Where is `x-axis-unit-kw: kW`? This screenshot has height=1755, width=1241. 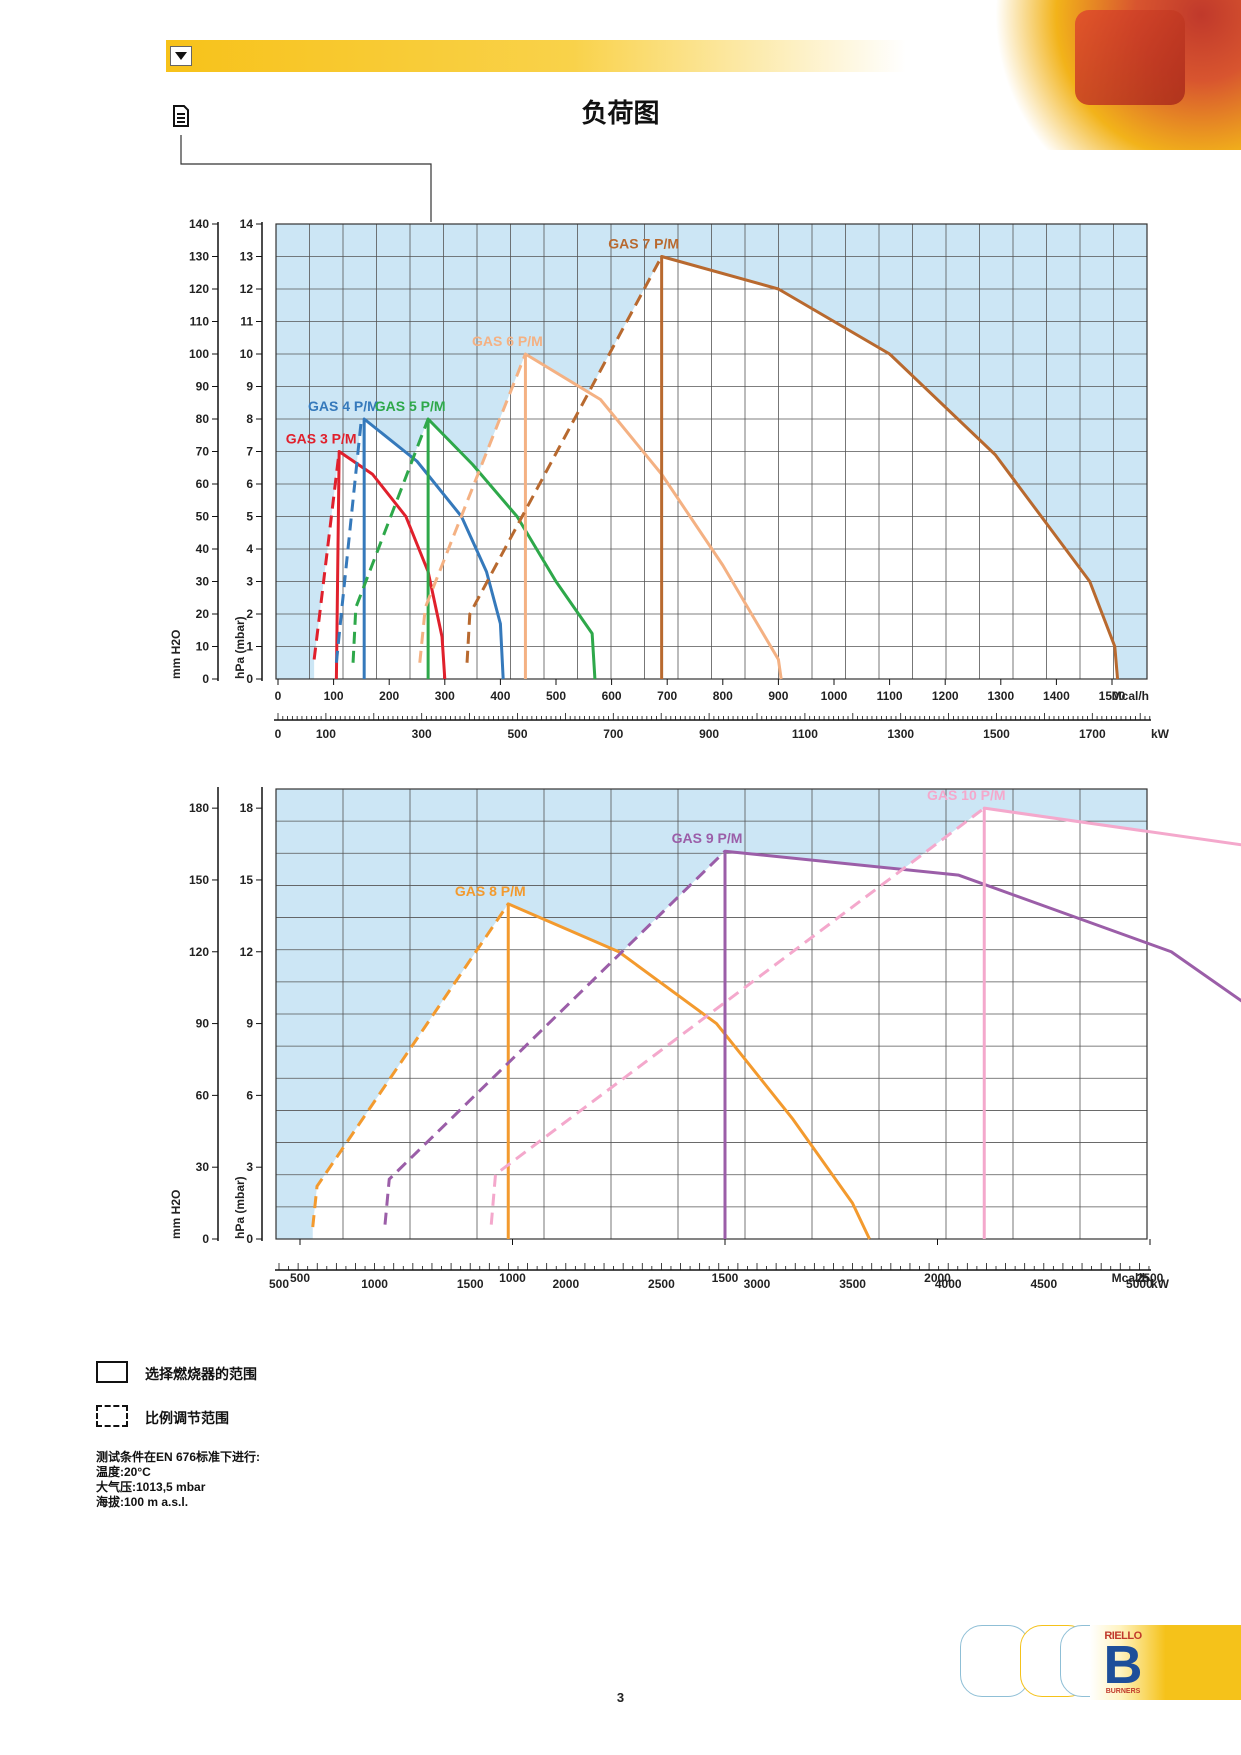
x-axis-unit-kw: kW is located at coordinates (1160, 734).